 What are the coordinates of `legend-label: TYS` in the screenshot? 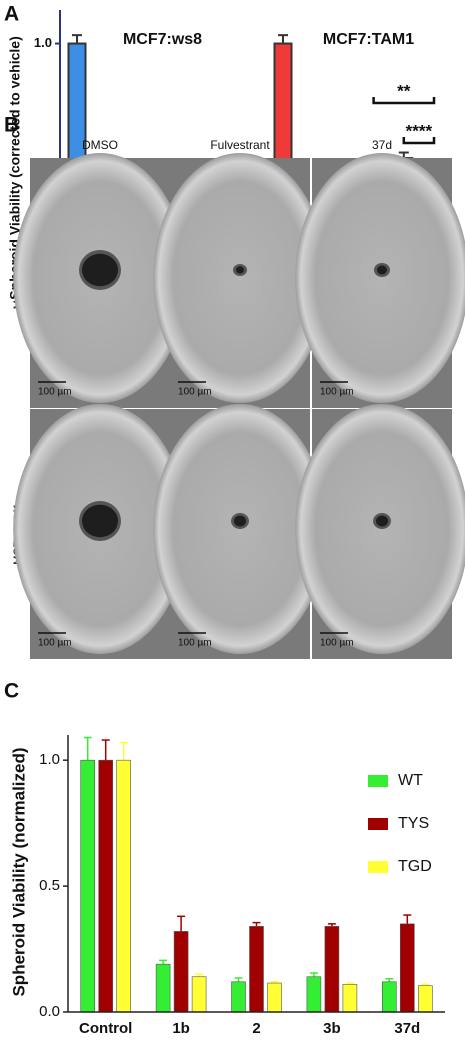 It's located at (413, 823).